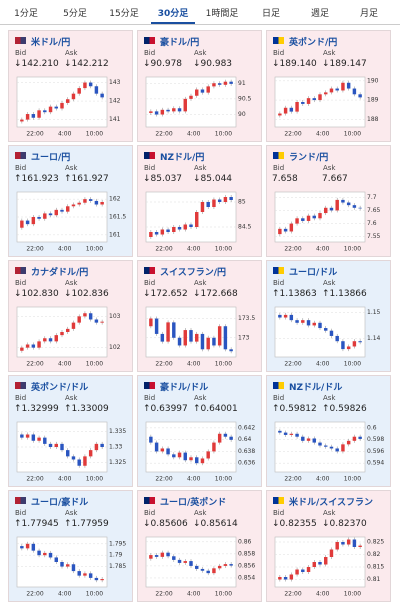 Image resolution: width=400 pixels, height=609 pixels. I want to click on mini-chart: 84.5 85 22:00 4:00 10:00, so click(198, 222).